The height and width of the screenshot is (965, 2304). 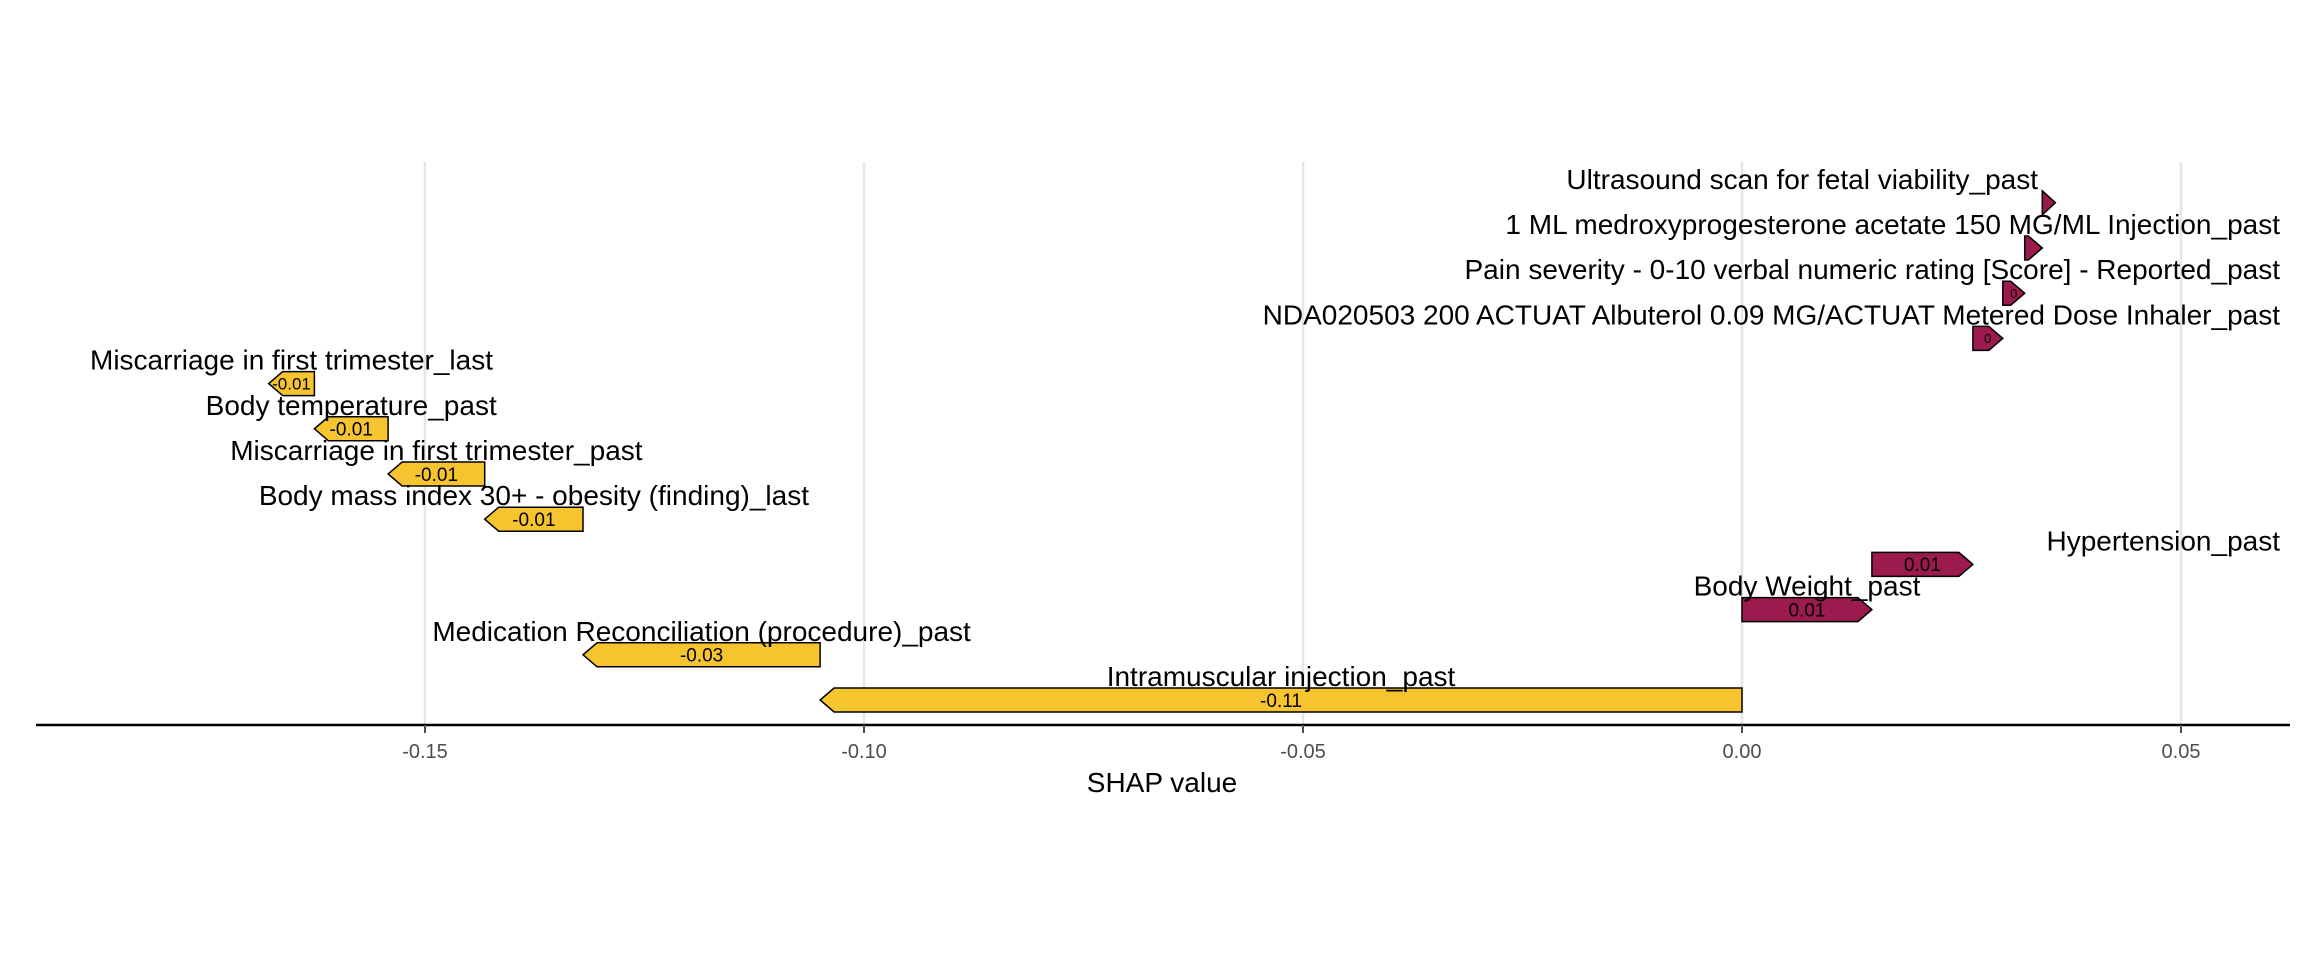 I want to click on feature-name-label: Body temperature_past, so click(x=351, y=405).